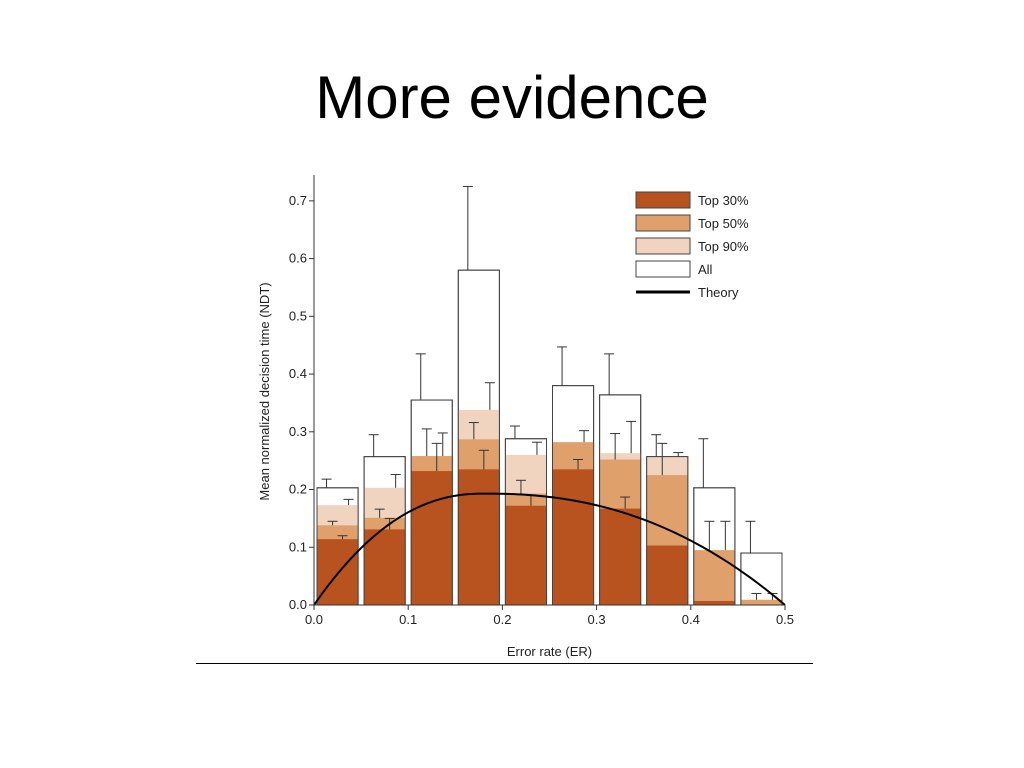  What do you see at coordinates (512, 97) in the screenshot?
I see `slide-title: More evidence` at bounding box center [512, 97].